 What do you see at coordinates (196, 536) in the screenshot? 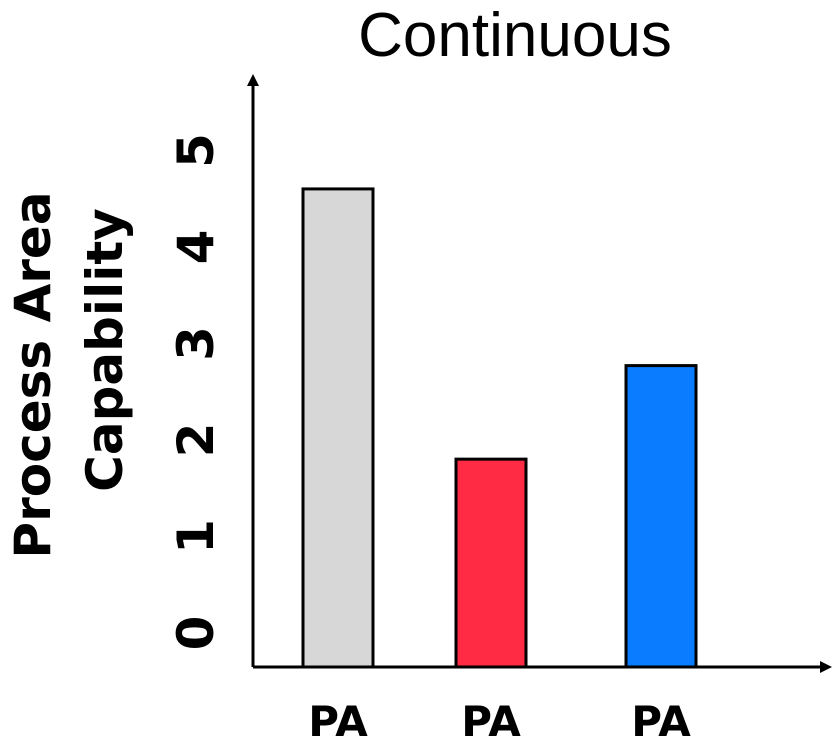
I see `y-tick-label: 1` at bounding box center [196, 536].